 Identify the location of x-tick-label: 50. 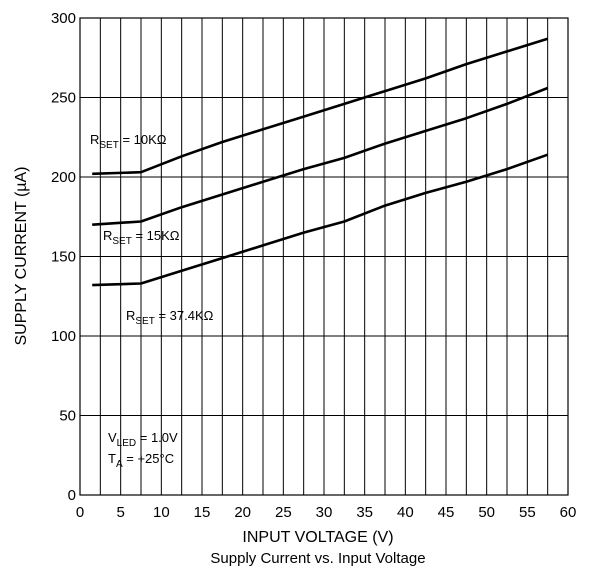
(486, 512).